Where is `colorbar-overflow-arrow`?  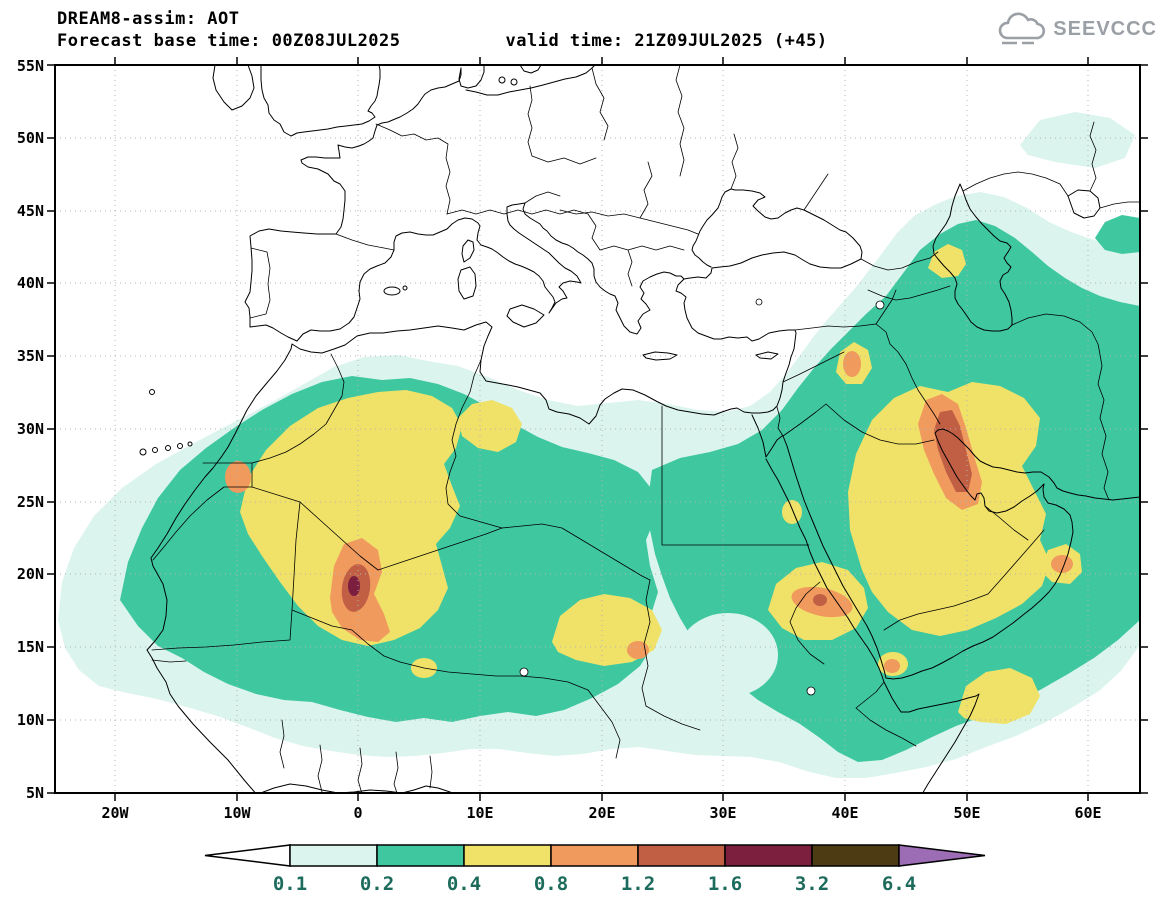 colorbar-overflow-arrow is located at coordinates (942, 855).